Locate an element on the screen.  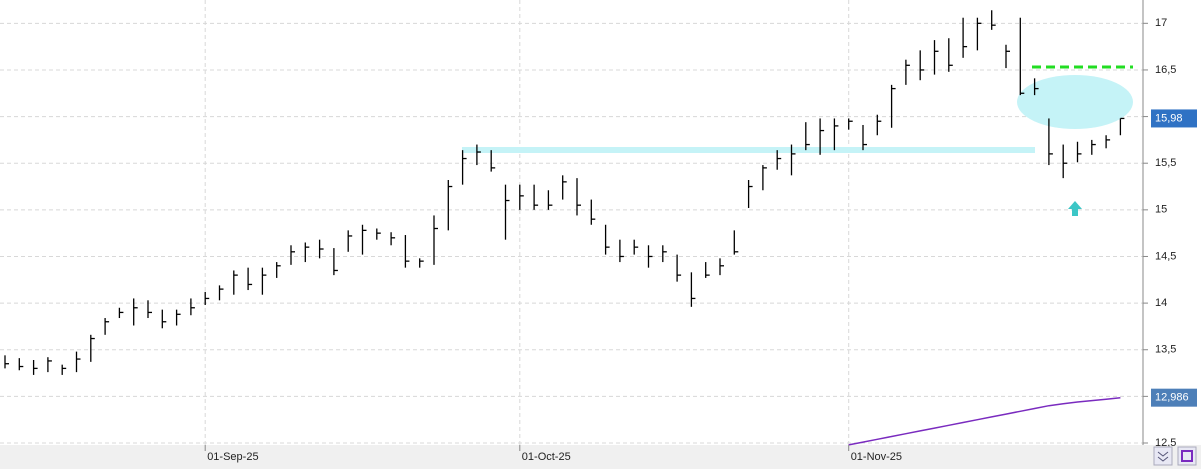
x-tick-label: 01-Oct-25 is located at coordinates (546, 457).